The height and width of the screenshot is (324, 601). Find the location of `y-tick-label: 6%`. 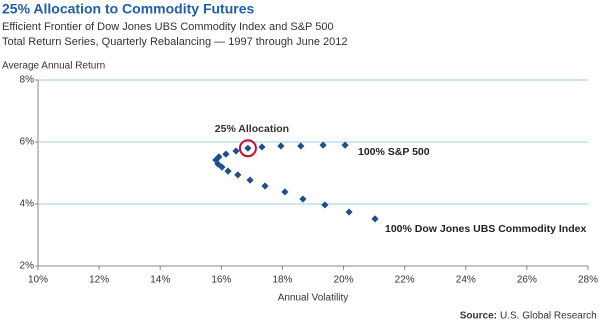

y-tick-label: 6% is located at coordinates (27, 142).